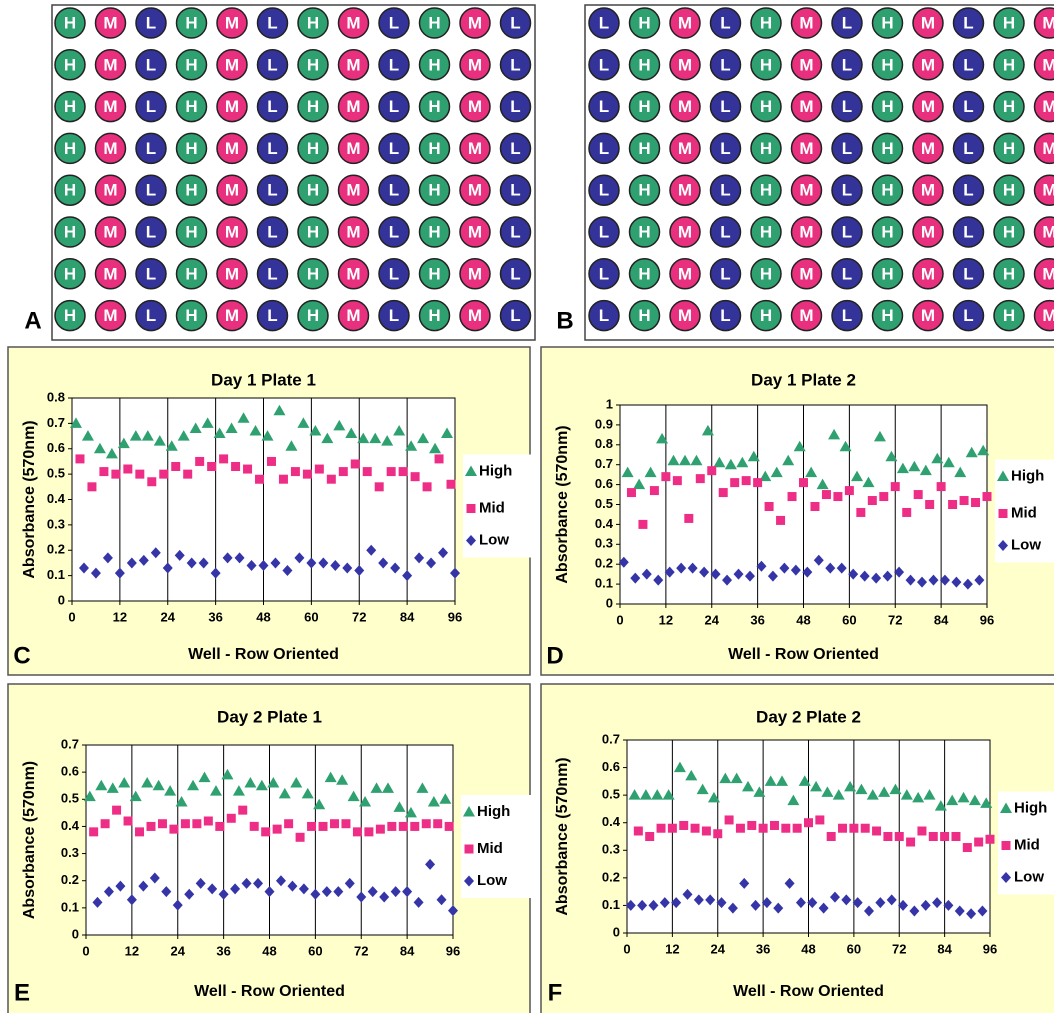  Describe the element at coordinates (495, 470) in the screenshot. I see `legend-label: High` at that location.